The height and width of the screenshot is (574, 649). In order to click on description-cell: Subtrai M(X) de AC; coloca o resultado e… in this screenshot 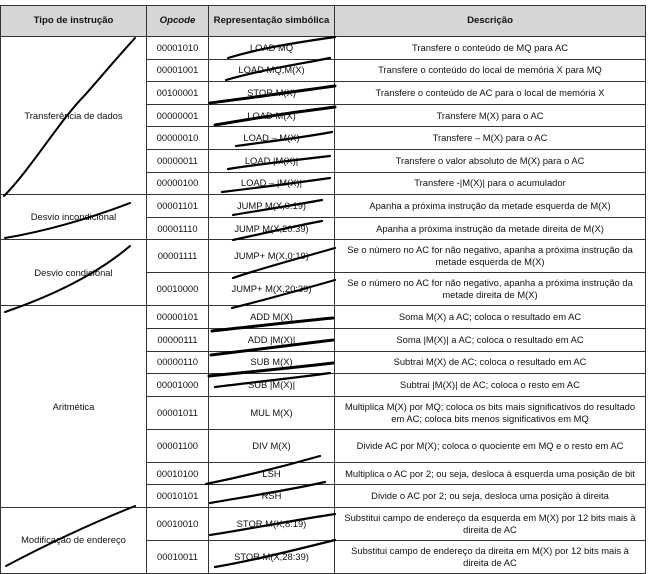, I will do `click(490, 362)`.